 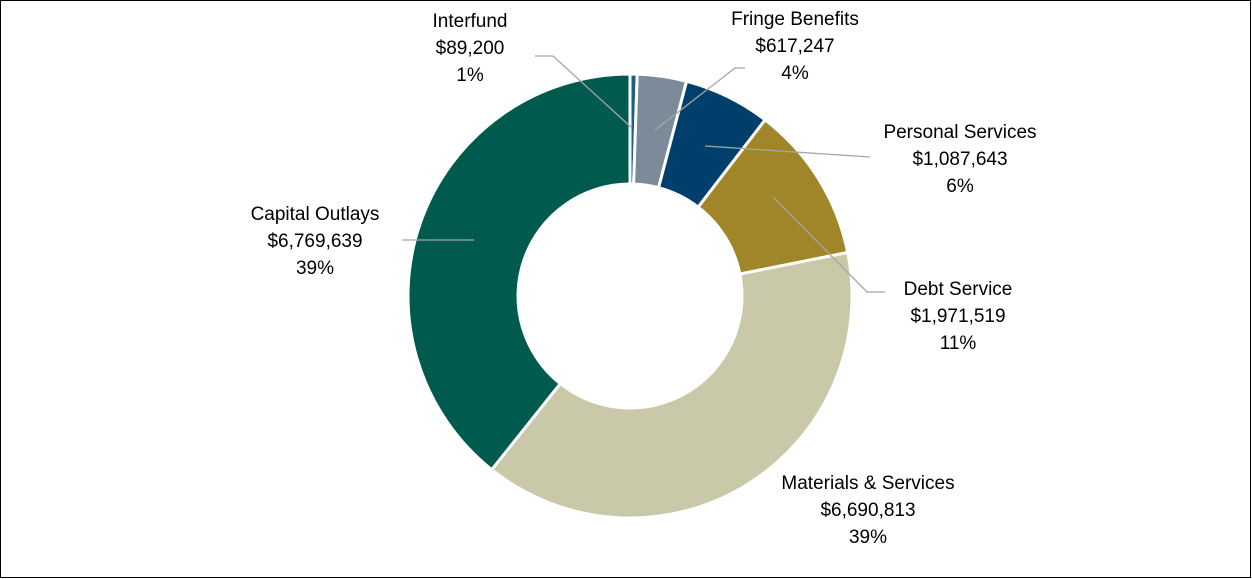 I want to click on value-label: $1,087,643, so click(x=959, y=159).